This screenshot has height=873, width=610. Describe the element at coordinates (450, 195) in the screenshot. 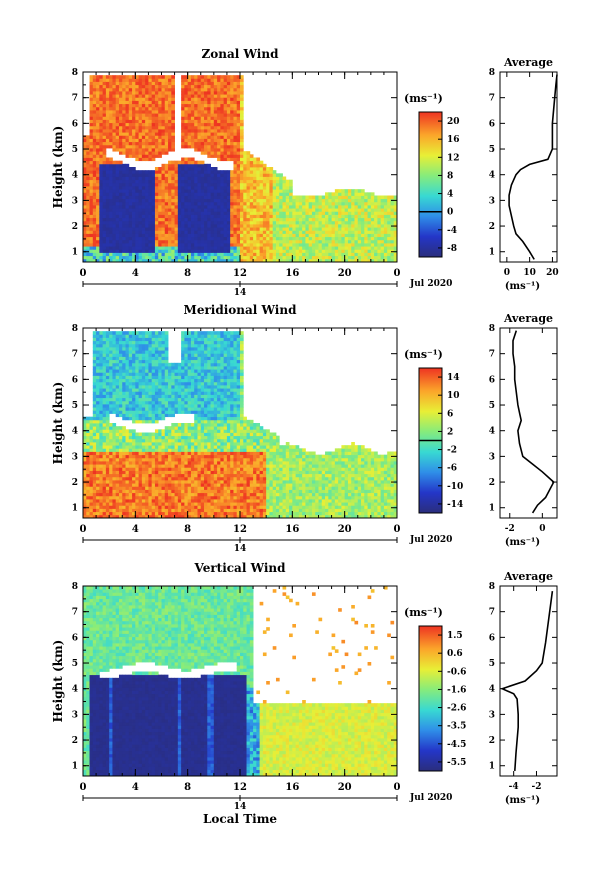

I see `colorbar-tick-label: 4` at that location.